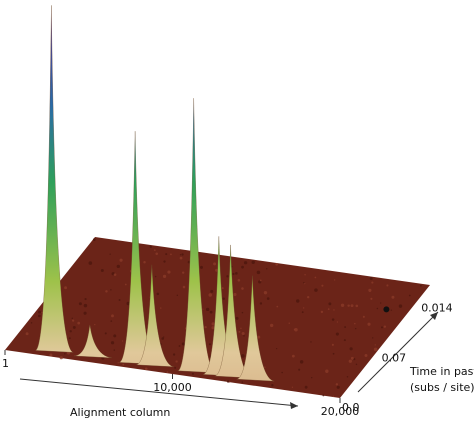  I want to click on x-tick-label: 1, so click(5, 363).